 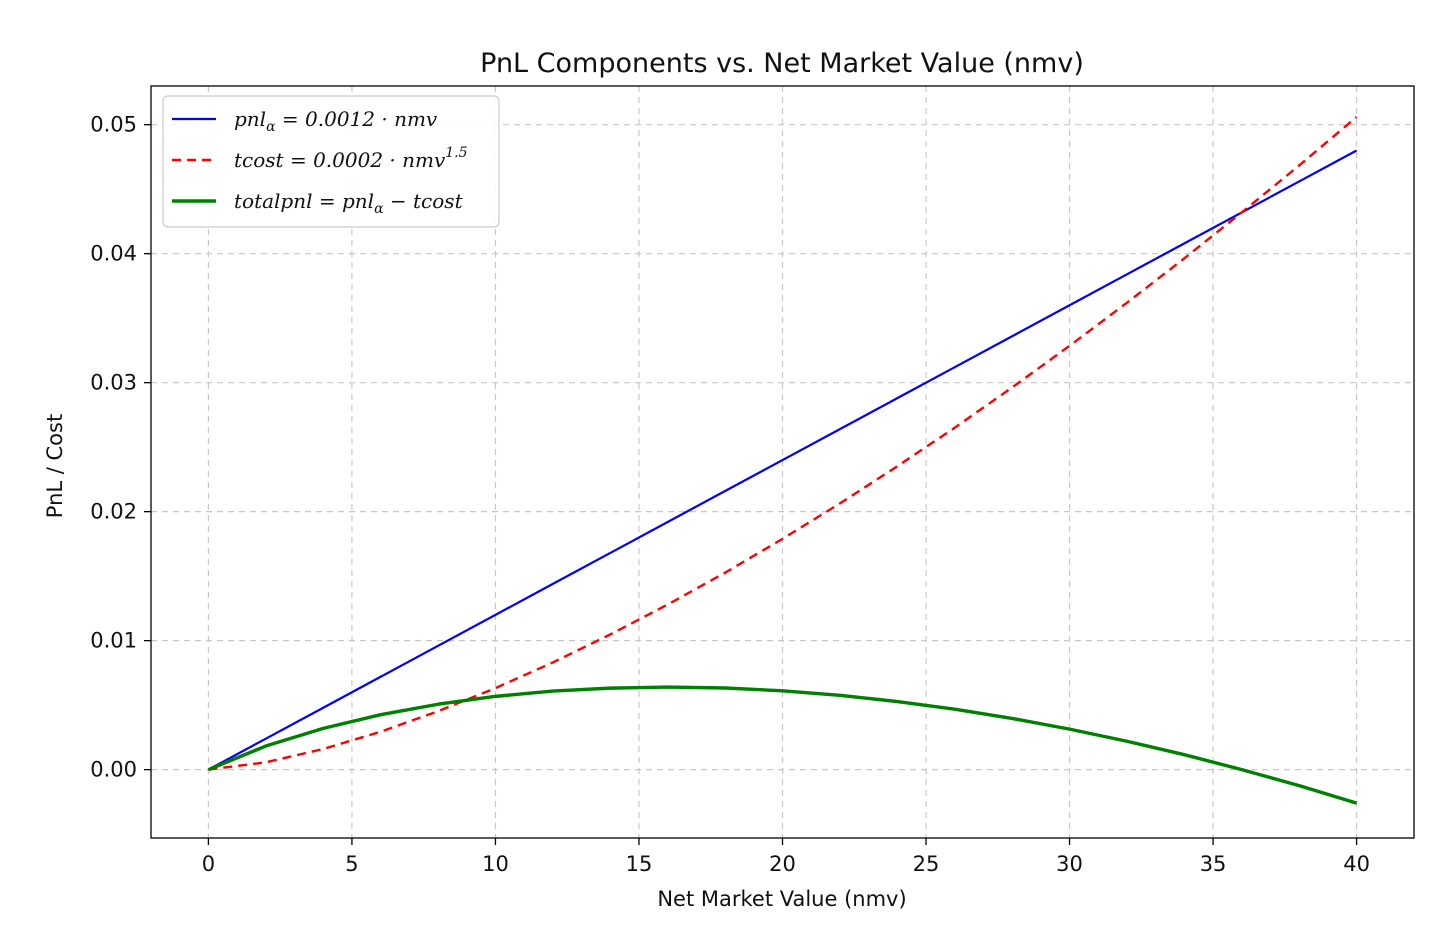 I want to click on x-tick-label: 25, so click(x=926, y=864).